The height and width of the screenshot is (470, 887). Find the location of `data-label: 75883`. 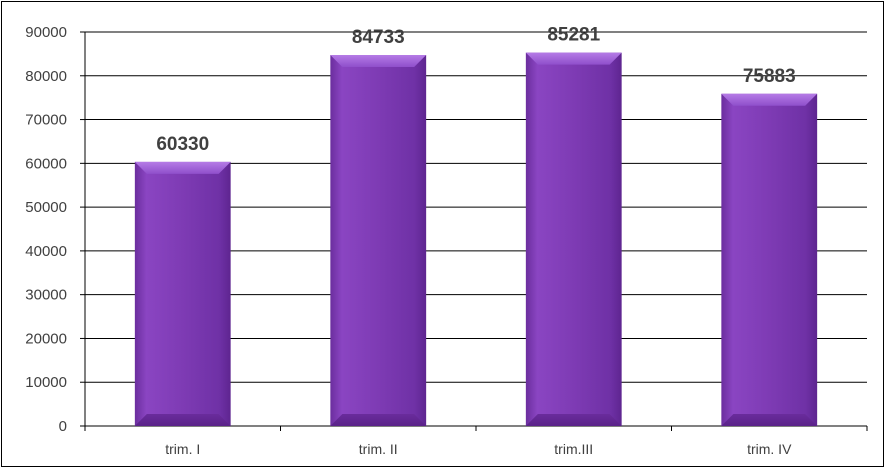

data-label: 75883 is located at coordinates (769, 76).